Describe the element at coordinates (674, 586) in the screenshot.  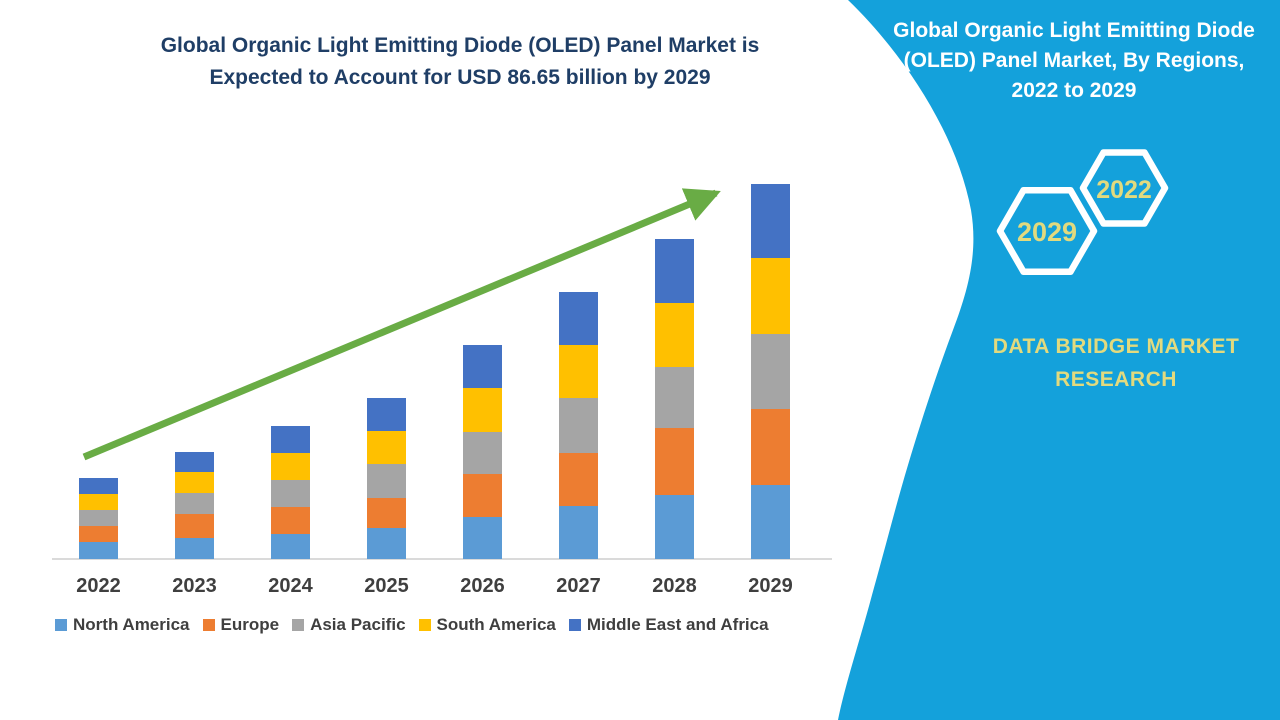
I see `x-axis-label-2028: 2028` at that location.